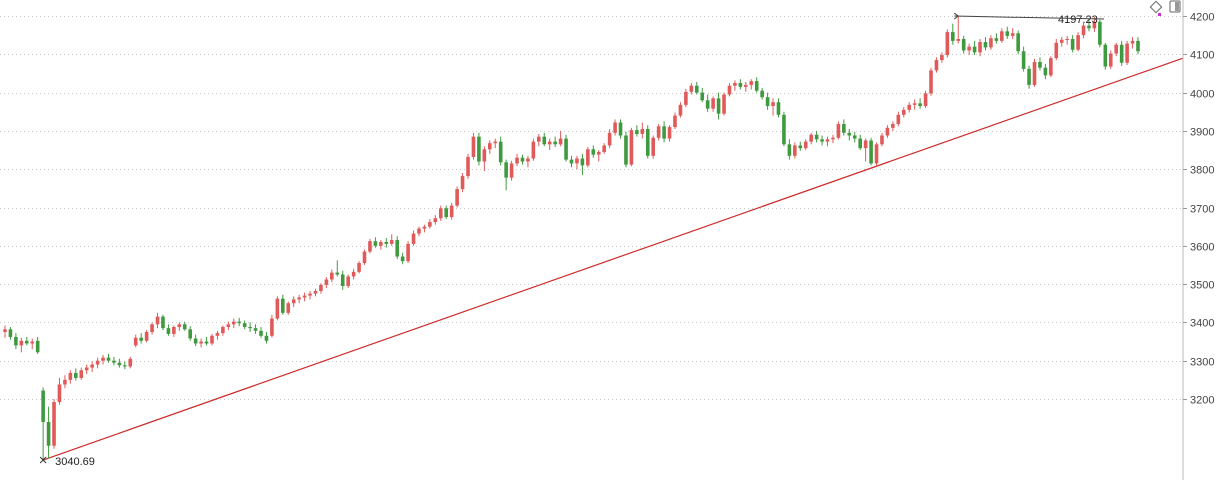 The width and height of the screenshot is (1232, 480). I want to click on y-tick-label: 3400, so click(1202, 324).